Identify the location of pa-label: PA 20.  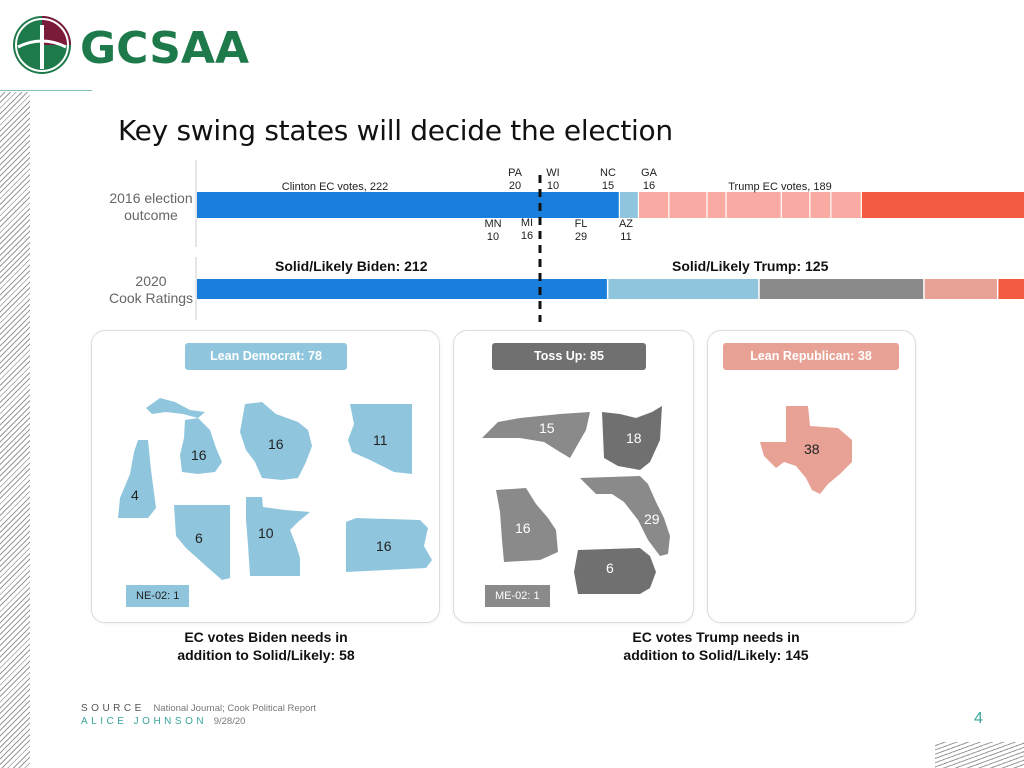
(515, 179).